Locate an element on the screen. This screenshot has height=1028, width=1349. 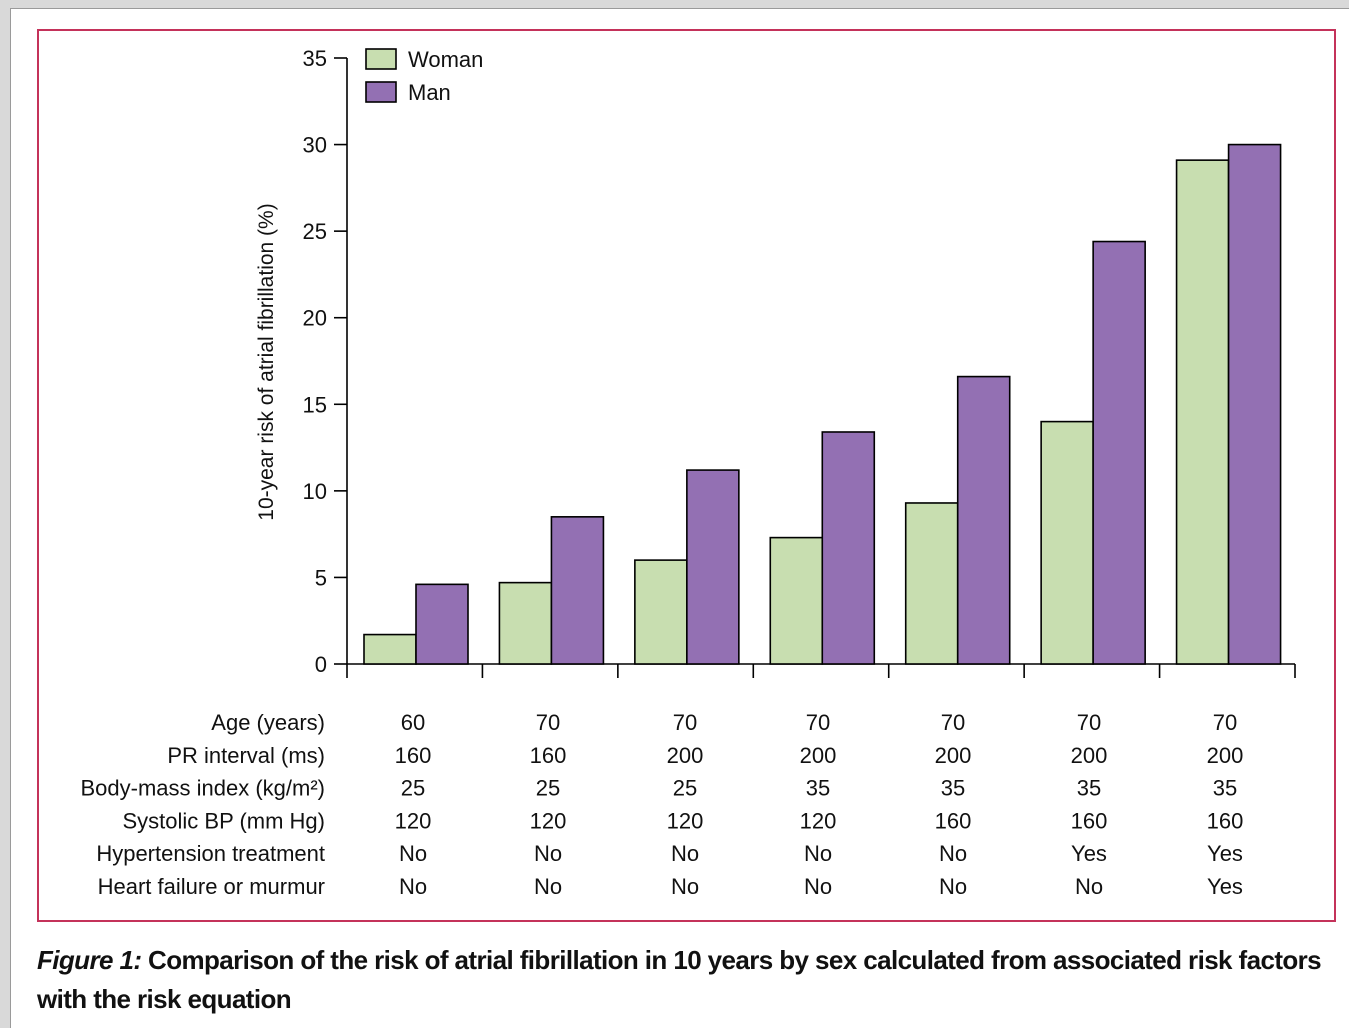
legend-swatch-woman is located at coordinates (381, 59).